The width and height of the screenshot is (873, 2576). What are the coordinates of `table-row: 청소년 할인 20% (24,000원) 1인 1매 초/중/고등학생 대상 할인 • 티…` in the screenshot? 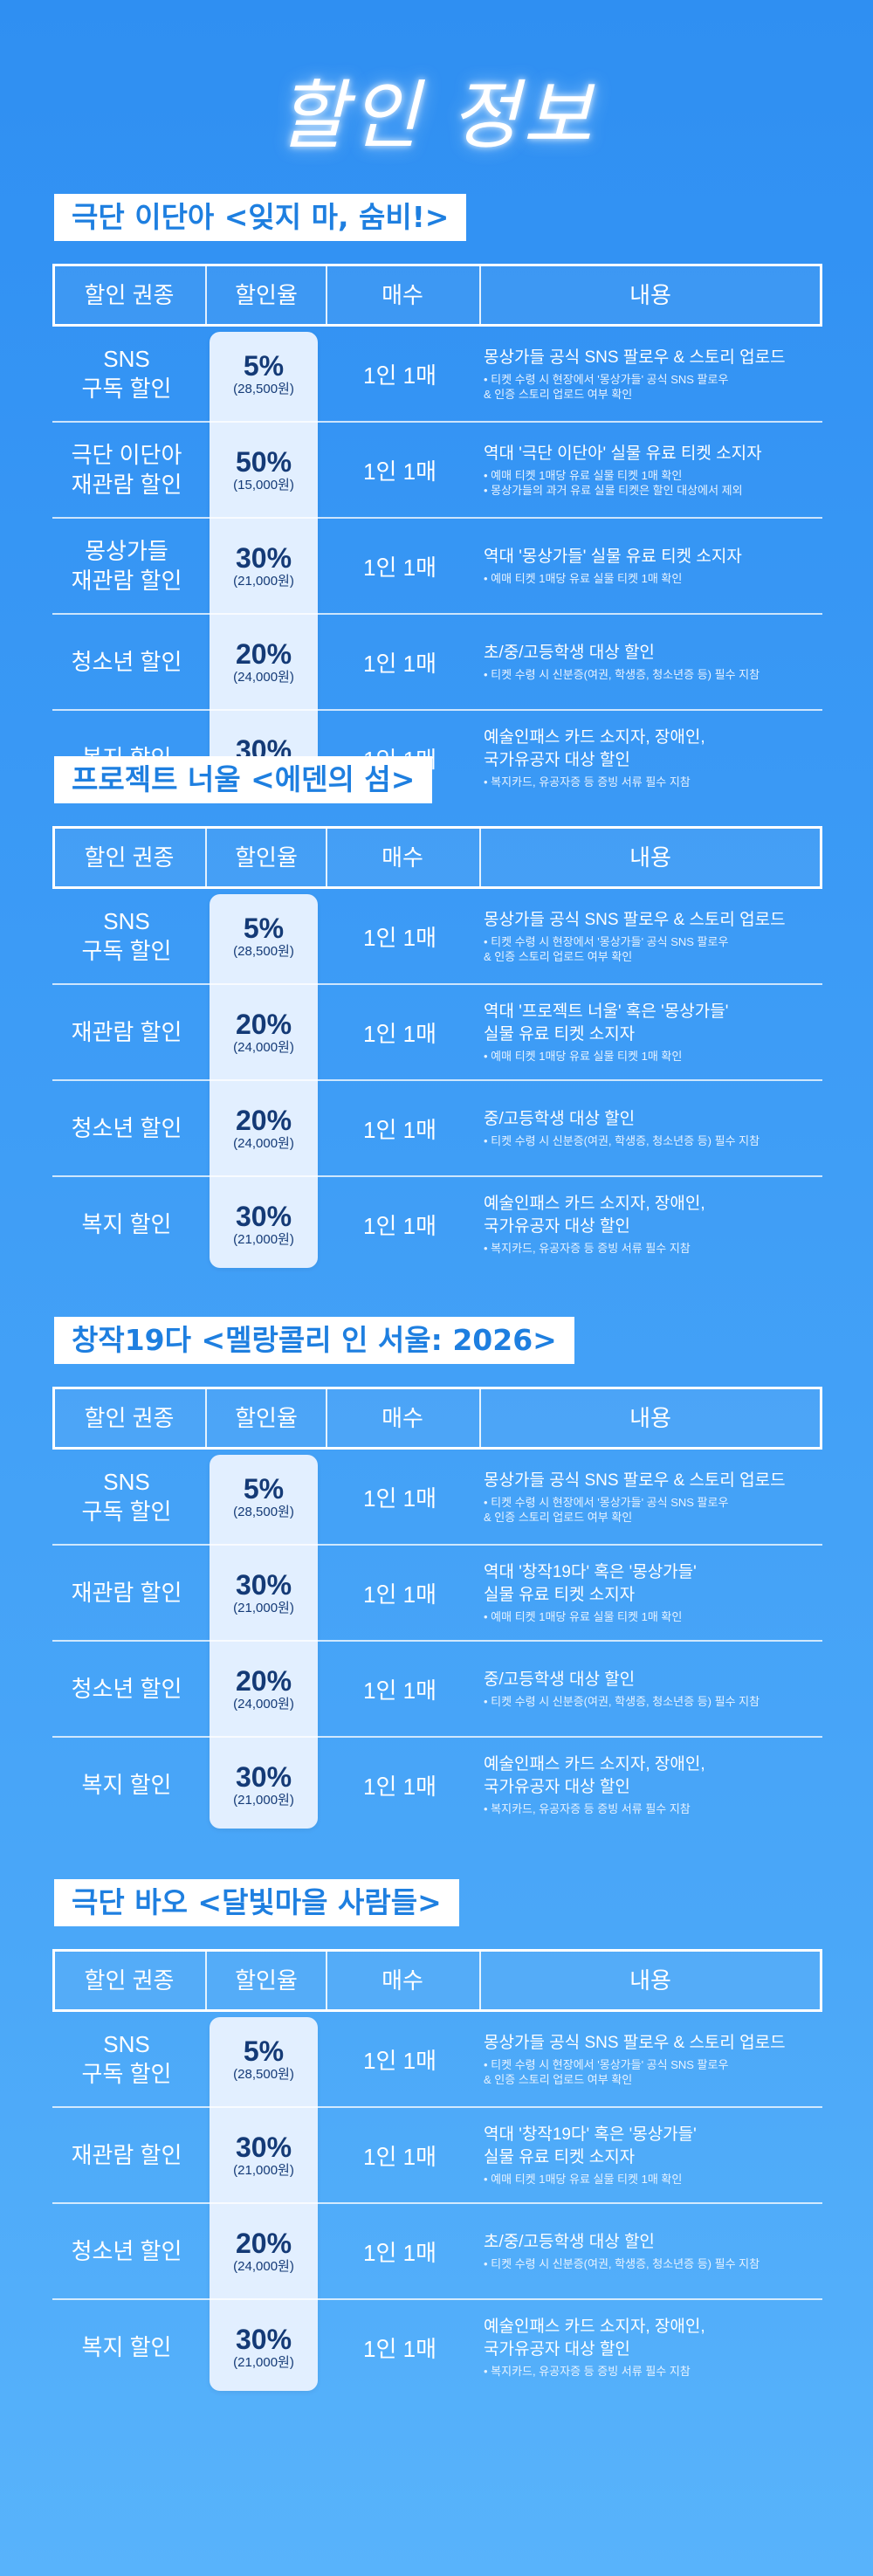 It's located at (437, 2252).